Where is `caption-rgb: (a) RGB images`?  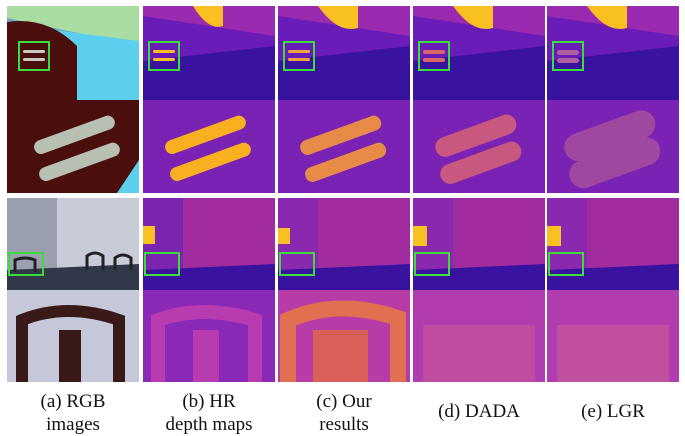 caption-rgb: (a) RGB images is located at coordinates (73, 413).